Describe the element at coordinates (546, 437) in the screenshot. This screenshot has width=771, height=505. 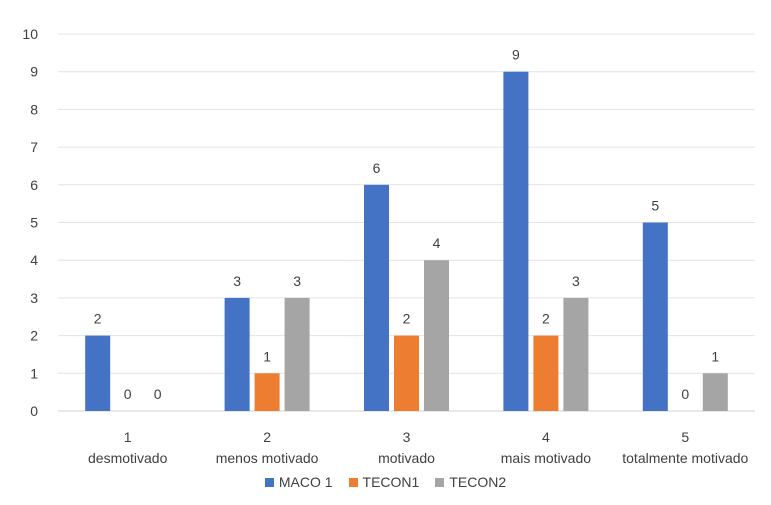
I see `x-tick-label-number: 4` at that location.